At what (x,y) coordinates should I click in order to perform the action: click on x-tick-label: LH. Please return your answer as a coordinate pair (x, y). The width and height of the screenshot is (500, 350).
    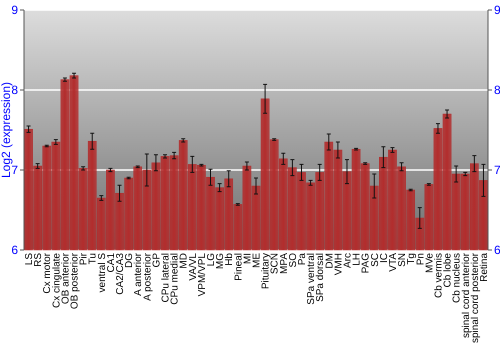
    Looking at the image, I should click on (357, 259).